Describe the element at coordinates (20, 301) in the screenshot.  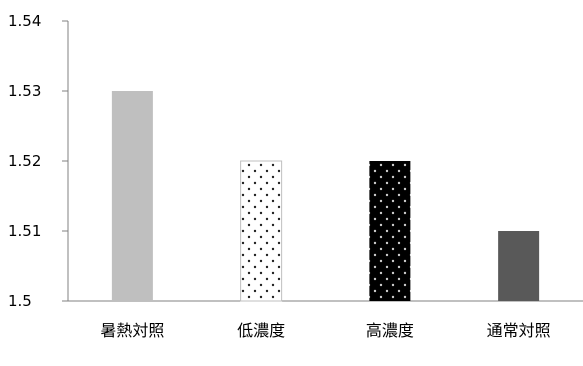
I see `y-tick-label: 1.5` at that location.